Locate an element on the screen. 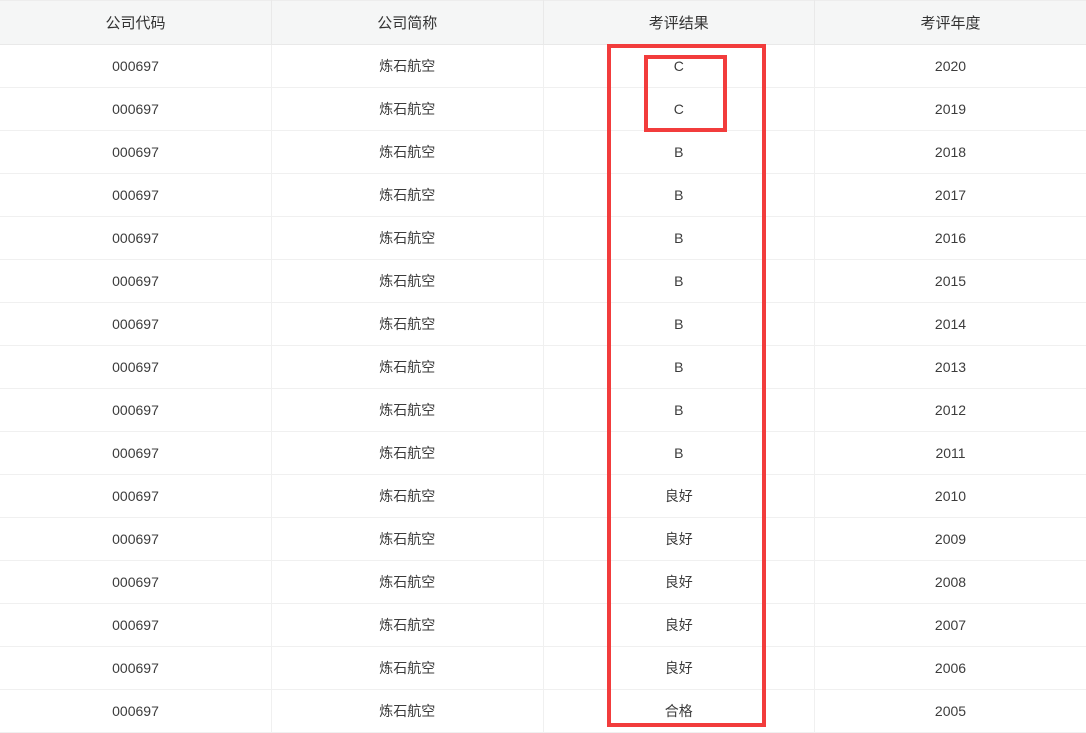 Image resolution: width=1086 pixels, height=733 pixels. table-cell-year: 2014 is located at coordinates (950, 324).